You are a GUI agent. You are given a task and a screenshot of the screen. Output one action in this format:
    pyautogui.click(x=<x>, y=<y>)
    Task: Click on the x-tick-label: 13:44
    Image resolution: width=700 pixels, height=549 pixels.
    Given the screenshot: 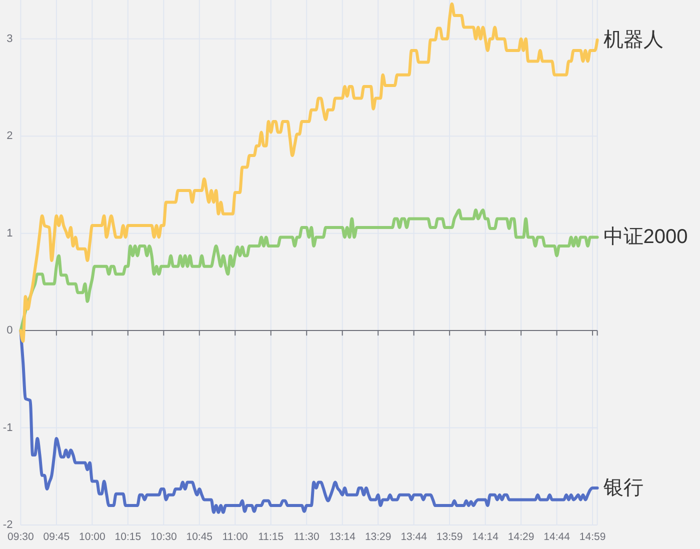 What is the action you would take?
    pyautogui.click(x=414, y=537)
    